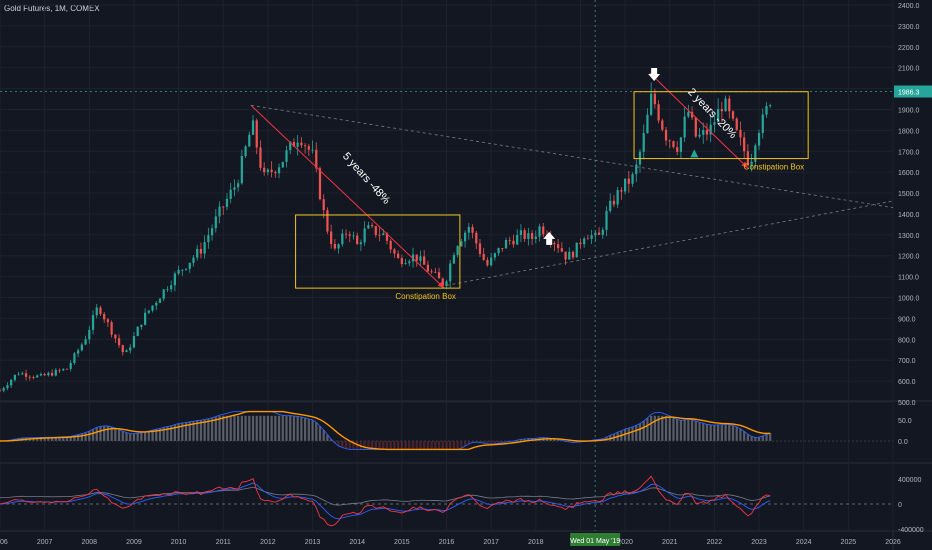 Image resolution: width=932 pixels, height=550 pixels. Describe the element at coordinates (52, 8) in the screenshot. I see `chart-title: Gold Futures, 1M, COMEX` at that location.